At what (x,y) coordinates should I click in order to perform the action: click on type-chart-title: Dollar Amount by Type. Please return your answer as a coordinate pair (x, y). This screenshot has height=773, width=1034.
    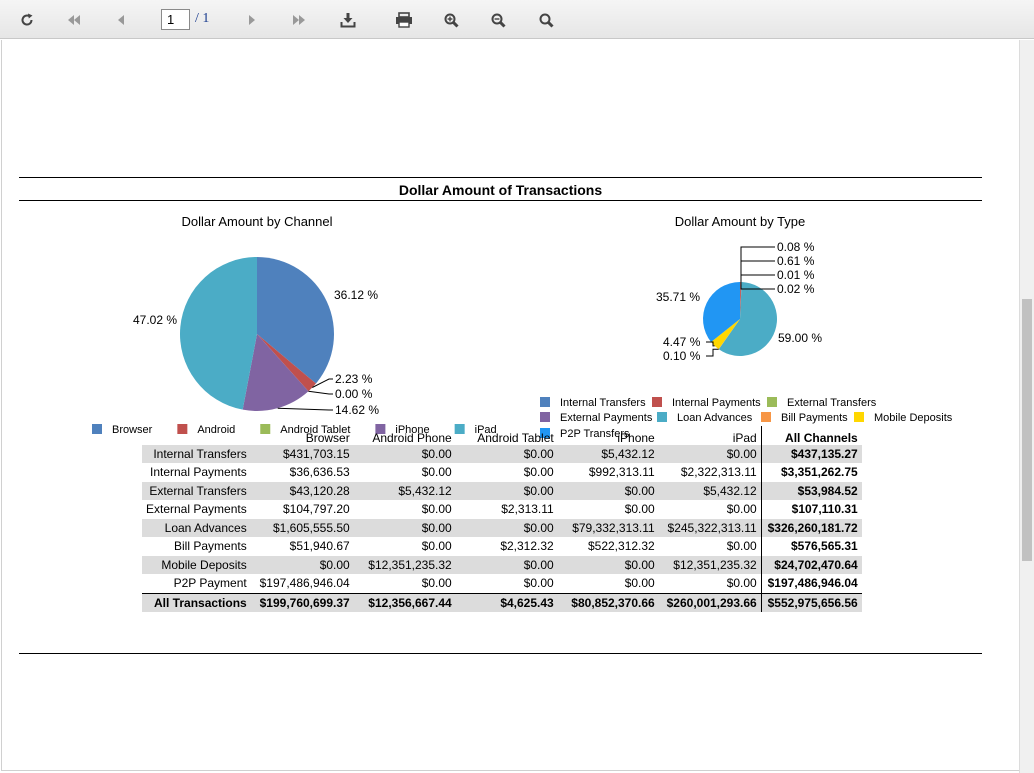
    Looking at the image, I should click on (740, 221).